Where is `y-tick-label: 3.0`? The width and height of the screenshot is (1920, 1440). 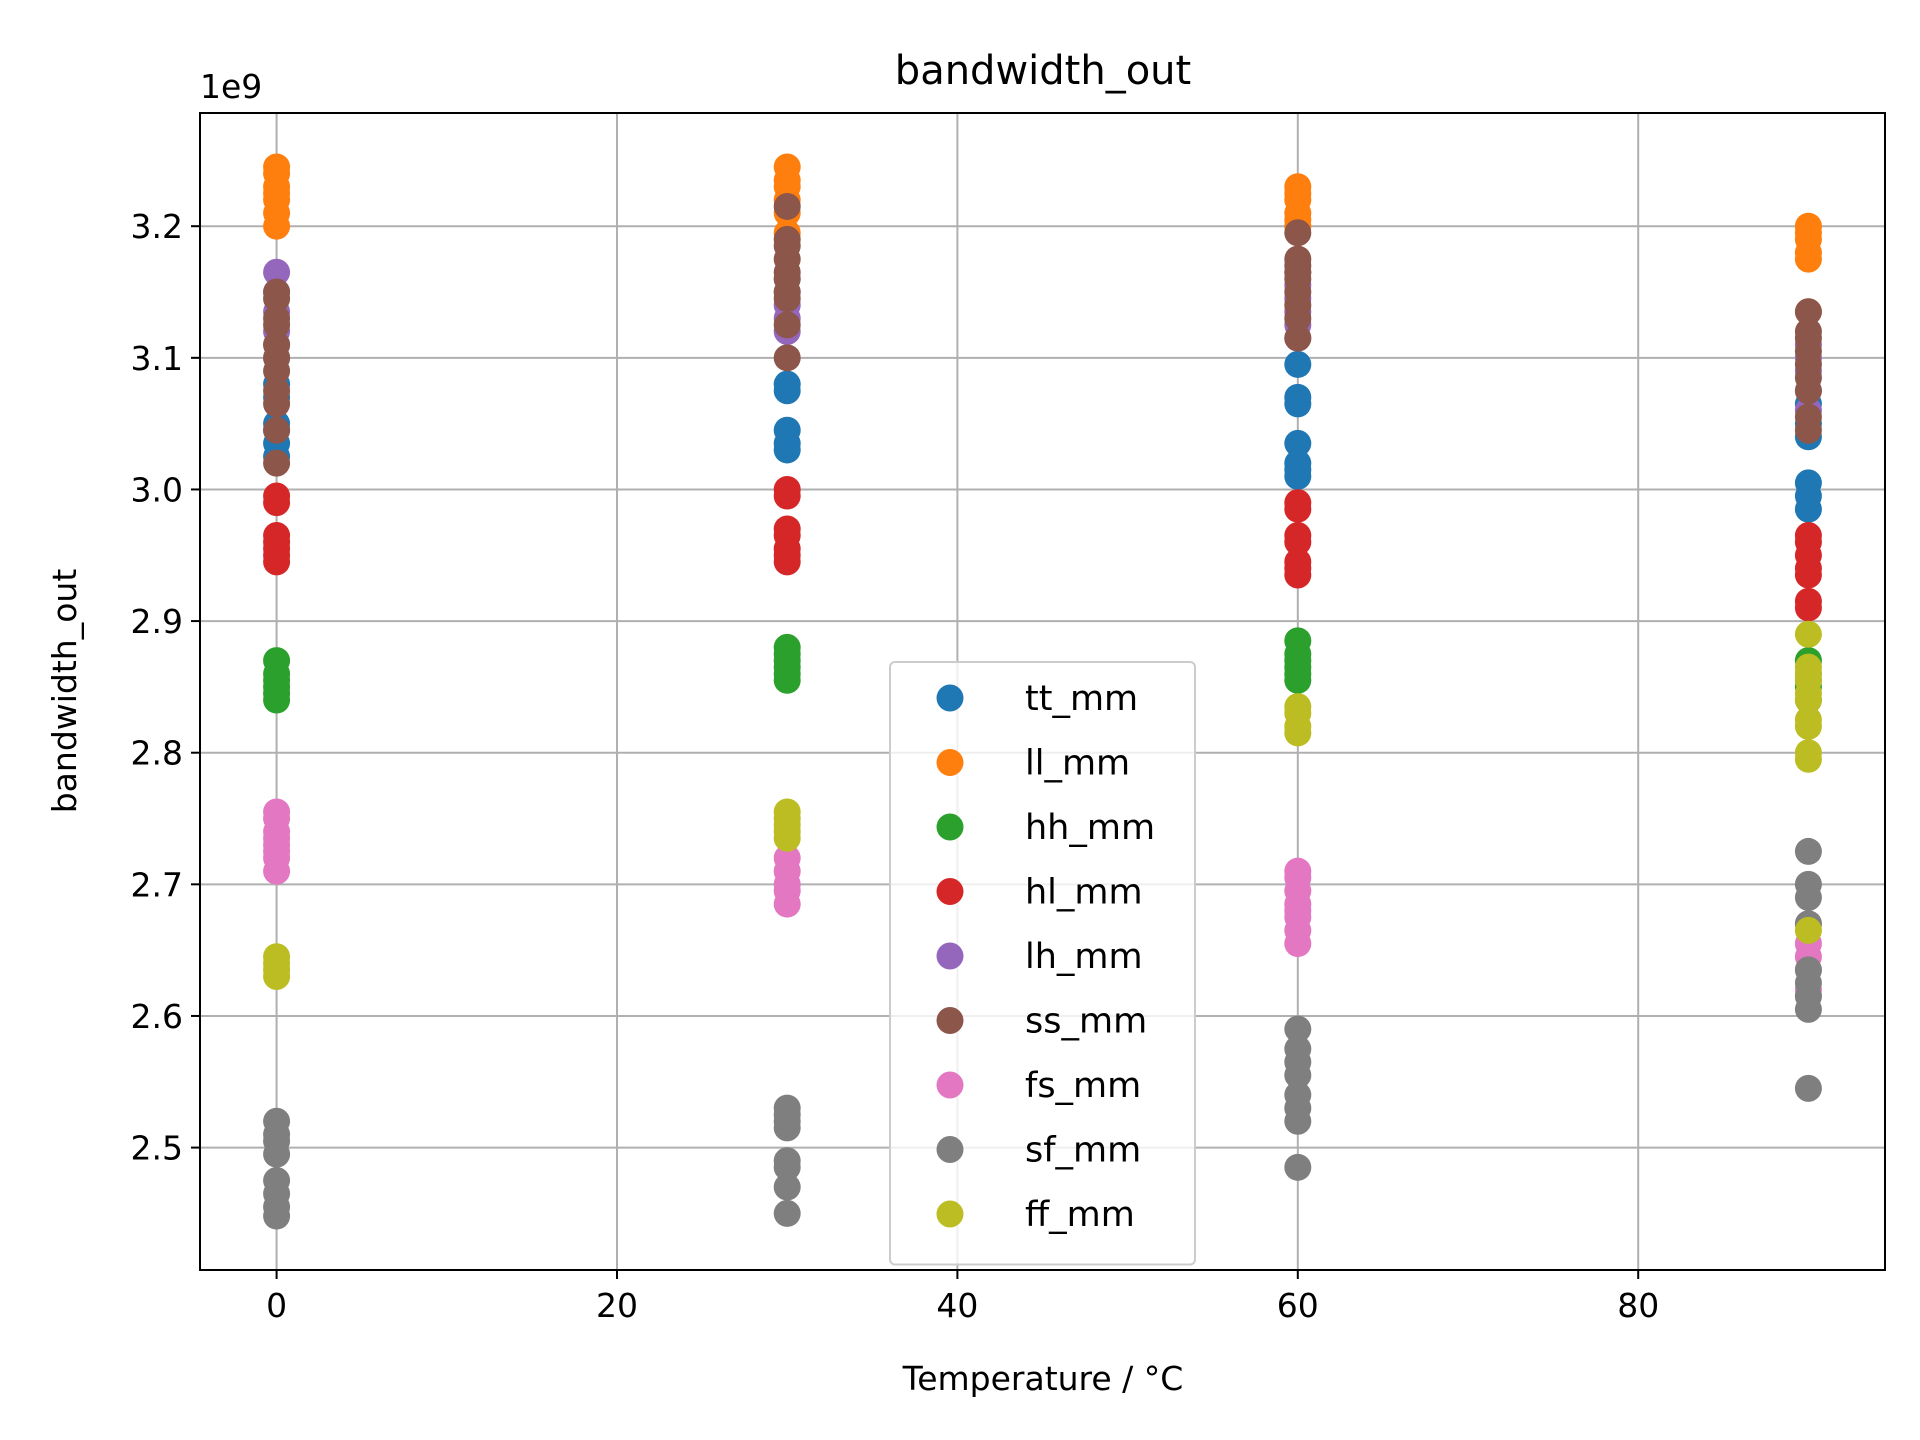
y-tick-label: 3.0 is located at coordinates (157, 489).